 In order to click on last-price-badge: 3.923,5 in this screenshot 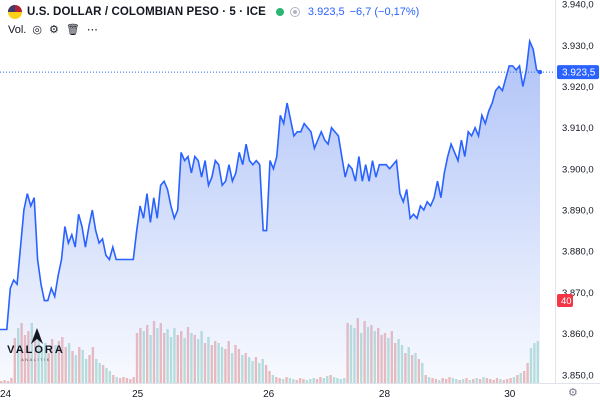, I will do `click(578, 72)`.